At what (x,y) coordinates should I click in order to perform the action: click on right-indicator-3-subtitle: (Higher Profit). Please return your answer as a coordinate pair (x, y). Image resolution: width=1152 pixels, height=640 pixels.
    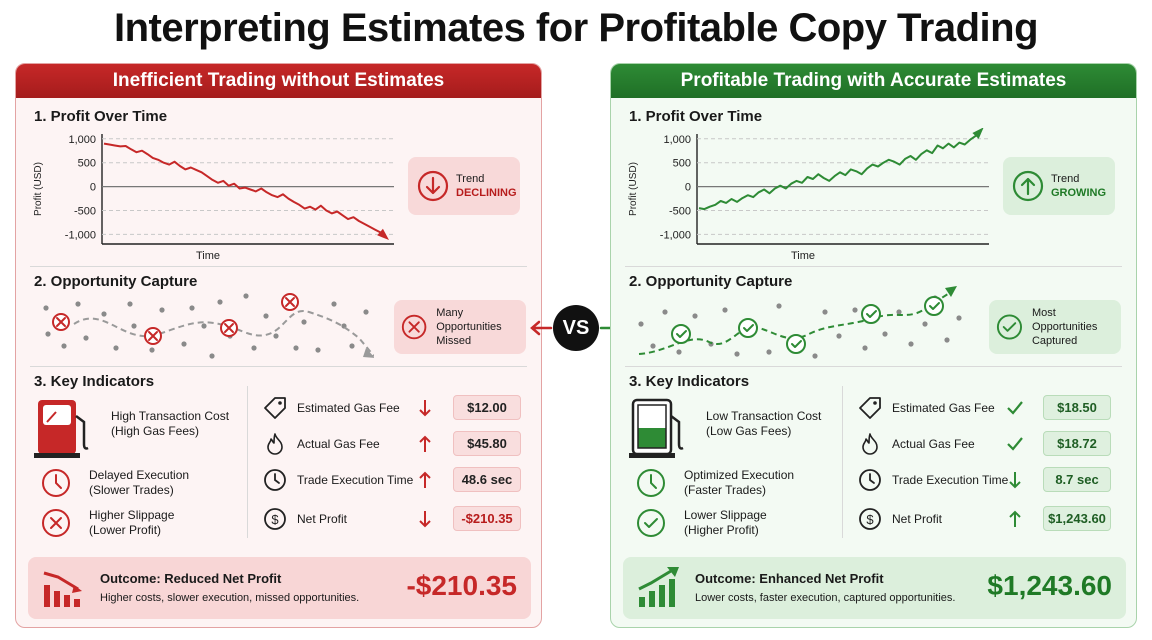
    Looking at the image, I should click on (721, 530).